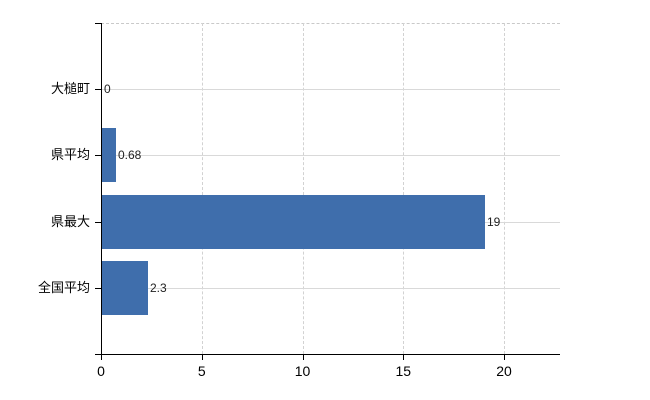  Describe the element at coordinates (70, 221) in the screenshot. I see `category-label: 県最大` at that location.